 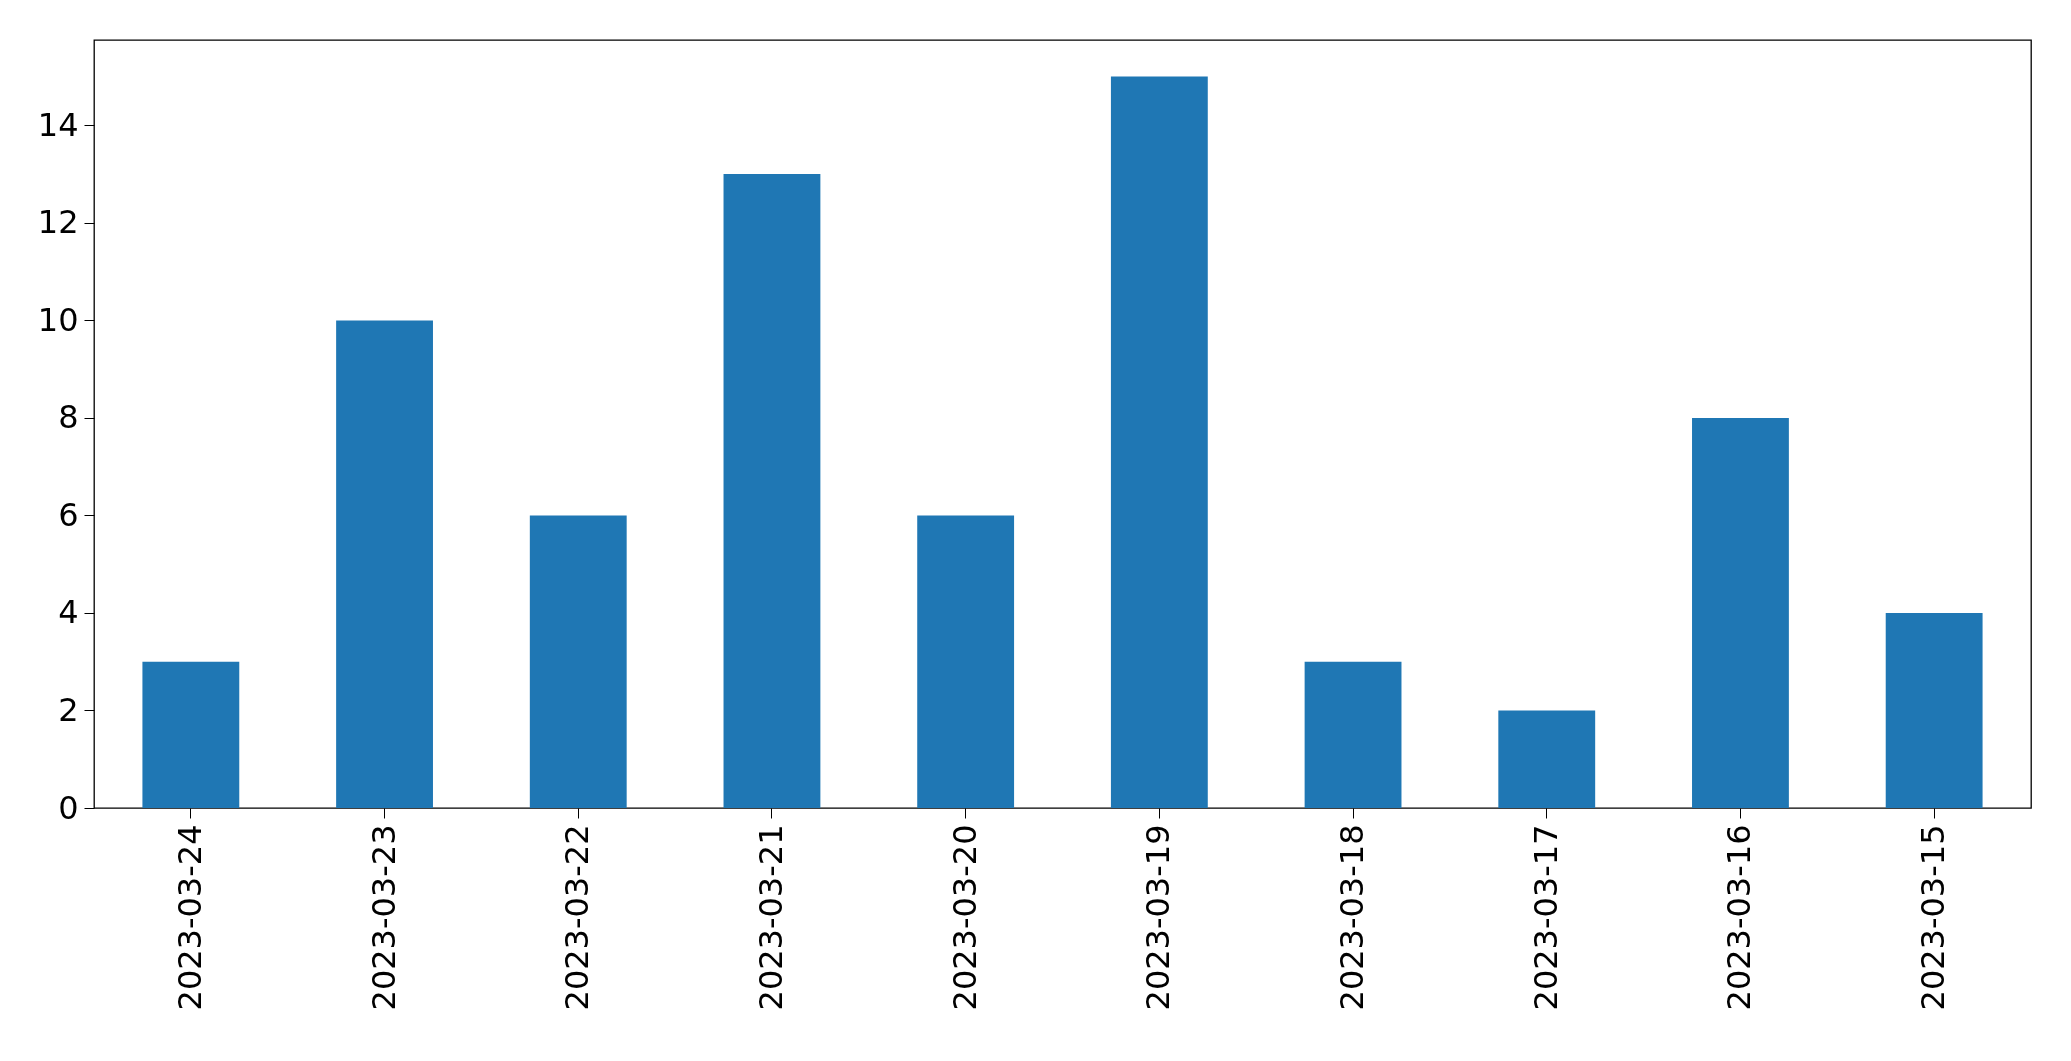 What do you see at coordinates (1933, 917) in the screenshot?
I see `x-tick-label: 2023-03-15` at bounding box center [1933, 917].